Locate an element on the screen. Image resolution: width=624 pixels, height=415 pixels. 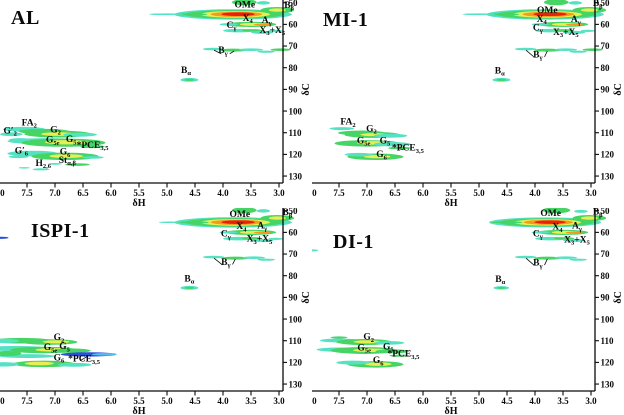
y-tick-label: 80 is located at coordinates (294, 68).